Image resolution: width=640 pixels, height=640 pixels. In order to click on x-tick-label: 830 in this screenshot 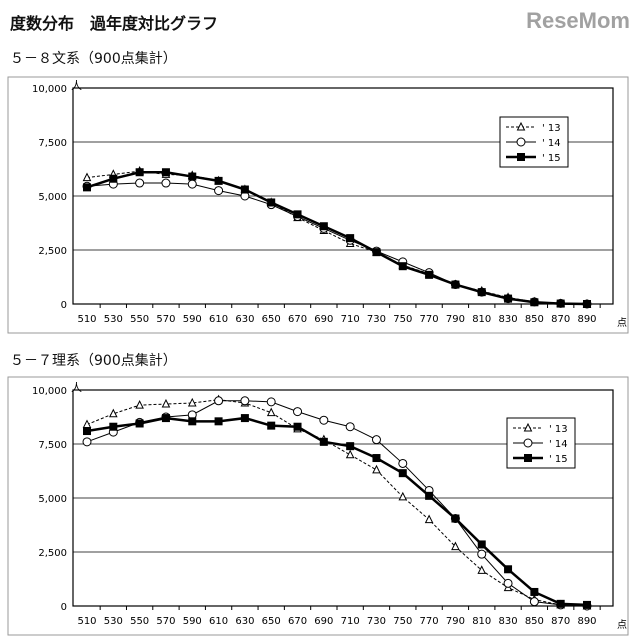, I will do `click(508, 621)`.